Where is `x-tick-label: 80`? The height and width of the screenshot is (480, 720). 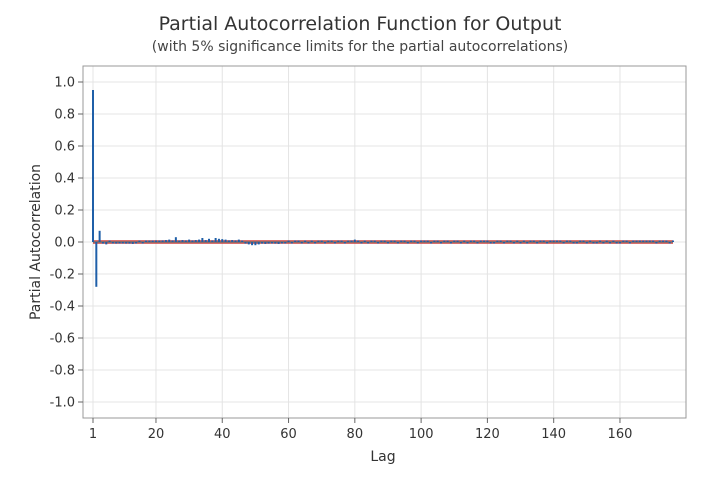 x-tick-label: 80 is located at coordinates (355, 434).